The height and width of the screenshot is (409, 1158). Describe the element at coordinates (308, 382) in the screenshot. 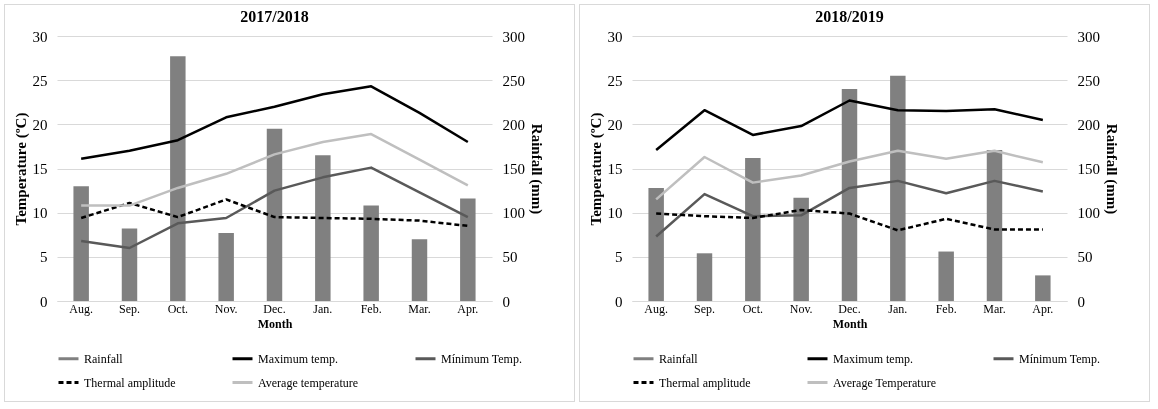

I see `legend-label: Average temperature` at that location.